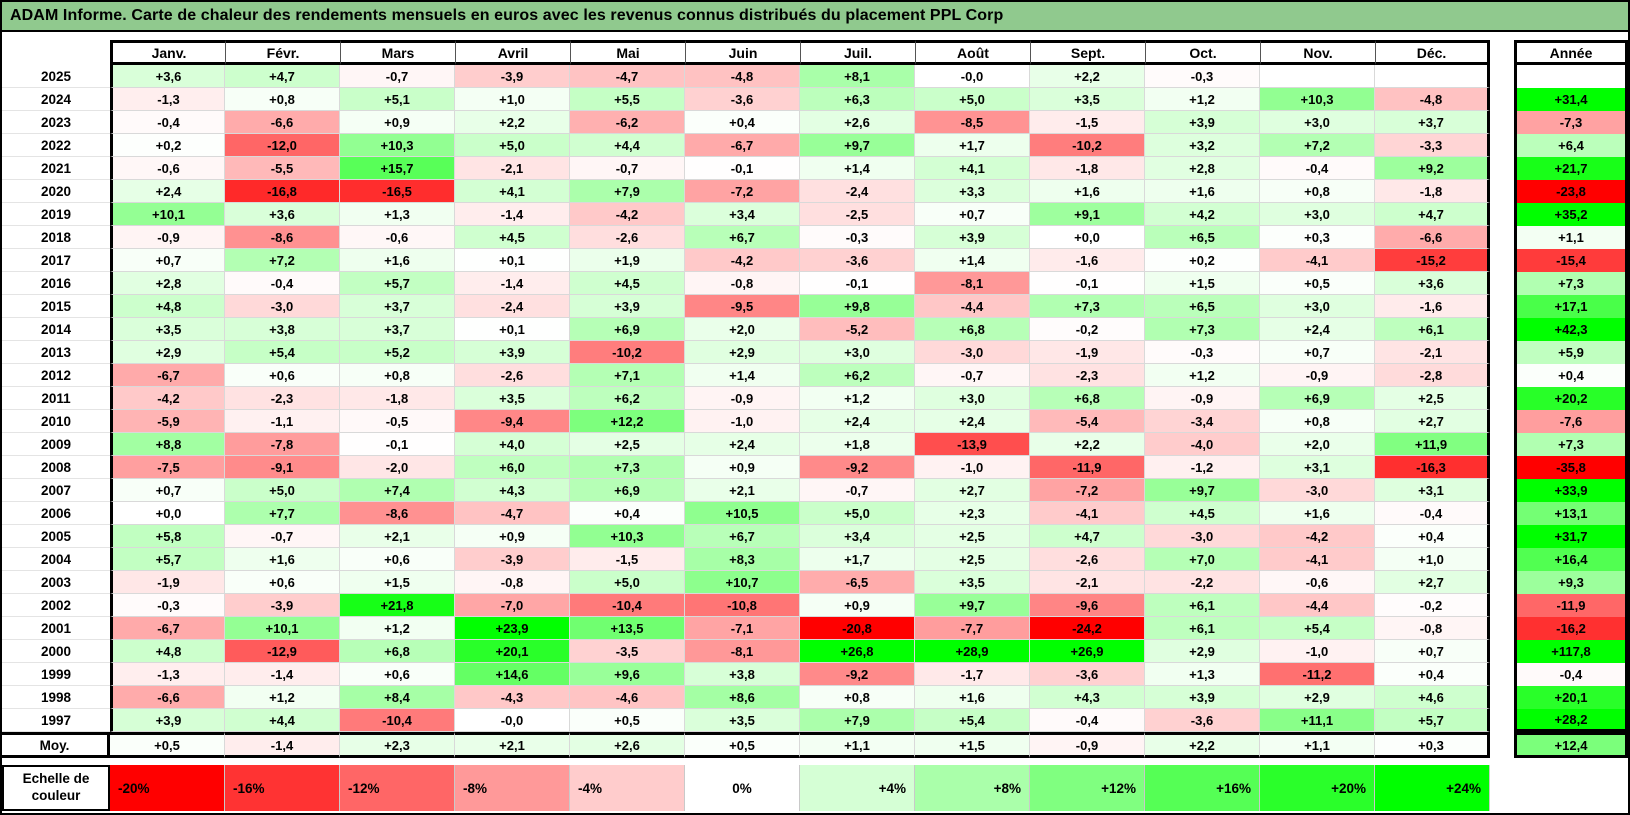  I want to click on heatmap-cell: +1,3, so click(397, 214).